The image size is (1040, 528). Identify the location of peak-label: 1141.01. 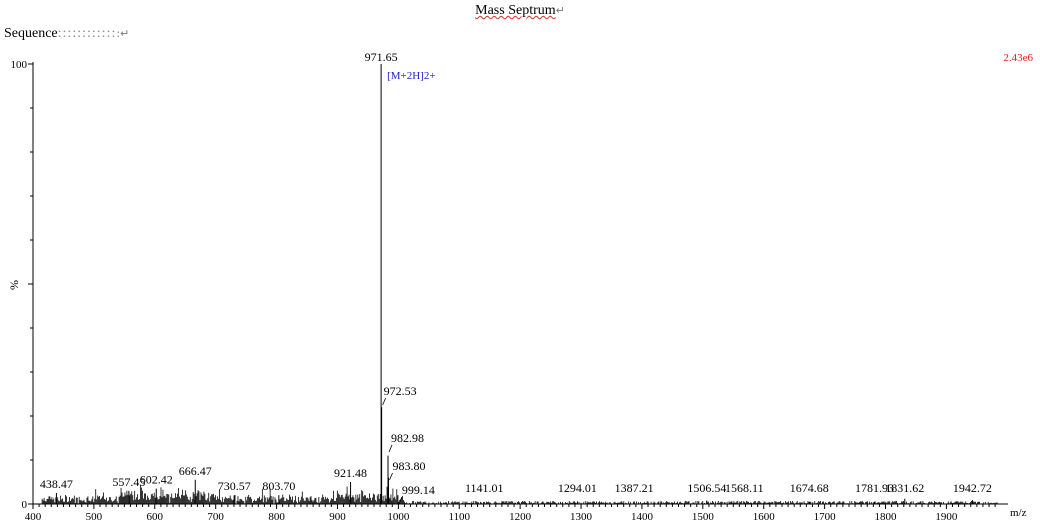
(484, 488).